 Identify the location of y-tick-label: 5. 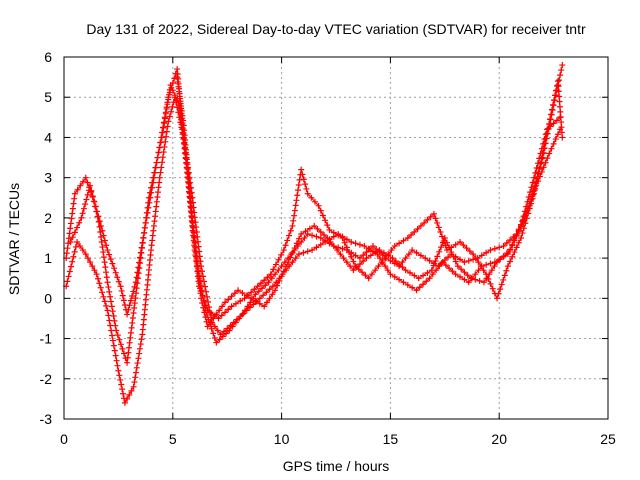
(48, 97).